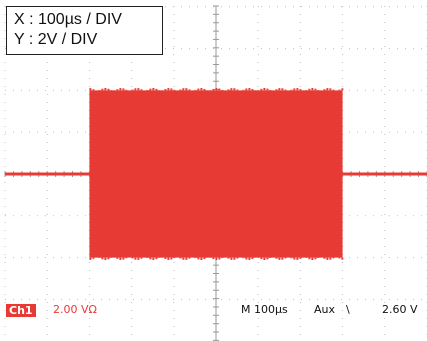 The width and height of the screenshot is (427, 341). What do you see at coordinates (213, 312) in the screenshot?
I see `status-bar: Ch1 2.00 VΩ M 100µs Aux \ 2.60 V` at bounding box center [213, 312].